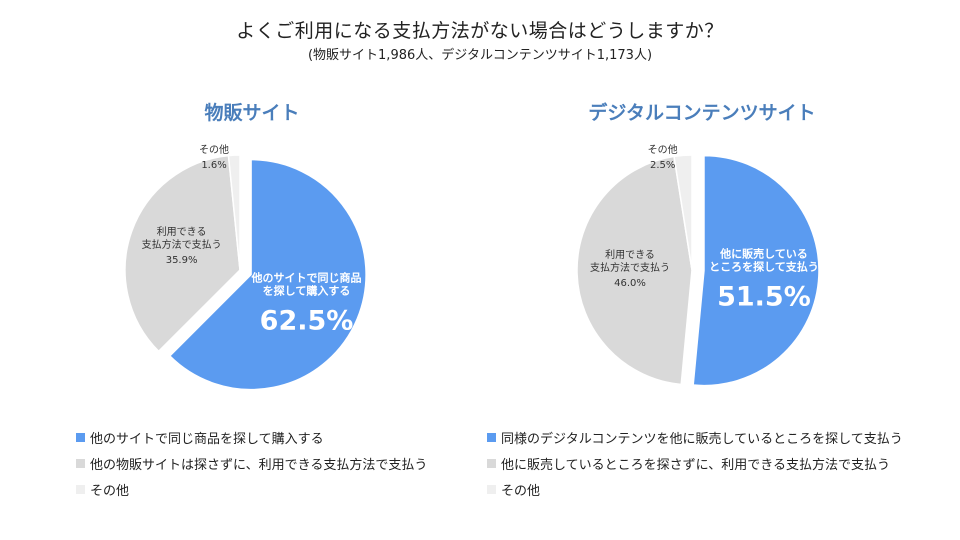 The height and width of the screenshot is (540, 960). I want to click on slice-value-label: 2.5%, so click(662, 165).